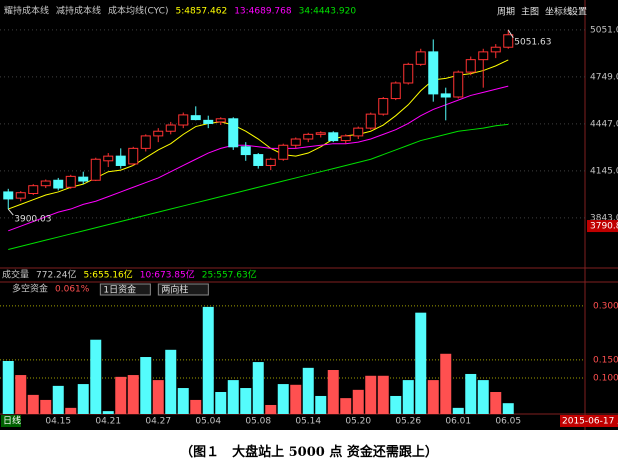  What do you see at coordinates (174, 290) in the screenshot?
I see `control-label: 两向柱` at bounding box center [174, 290].